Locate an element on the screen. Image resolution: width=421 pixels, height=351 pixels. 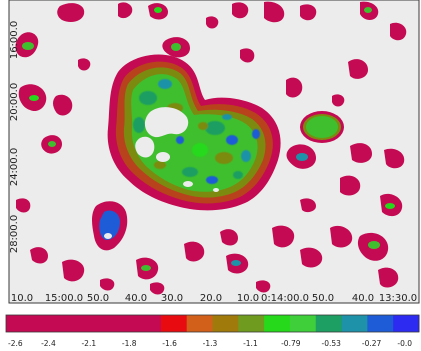
x-tick: 0:14:00.0 is located at coordinates (285, 298).